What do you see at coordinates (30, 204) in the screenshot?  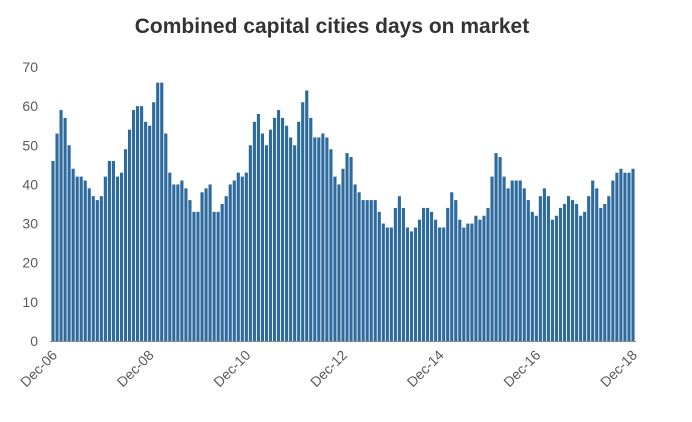 I see `y-axis-tick-labels: 0 10 20 30 40 50 60 70` at bounding box center [30, 204].